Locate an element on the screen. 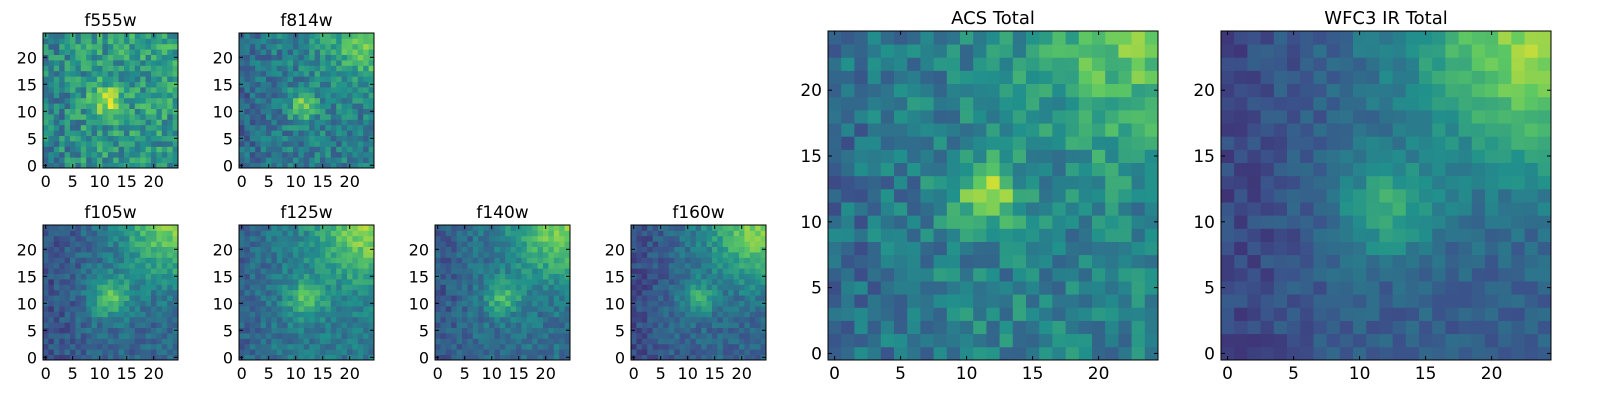 This screenshot has width=1600, height=400. x-tick-label: 5 is located at coordinates (661, 373).